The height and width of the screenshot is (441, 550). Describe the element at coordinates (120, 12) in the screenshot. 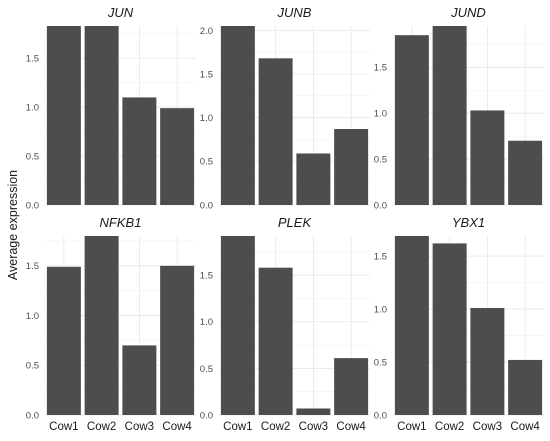

I see `panel-title: JUN` at that location.